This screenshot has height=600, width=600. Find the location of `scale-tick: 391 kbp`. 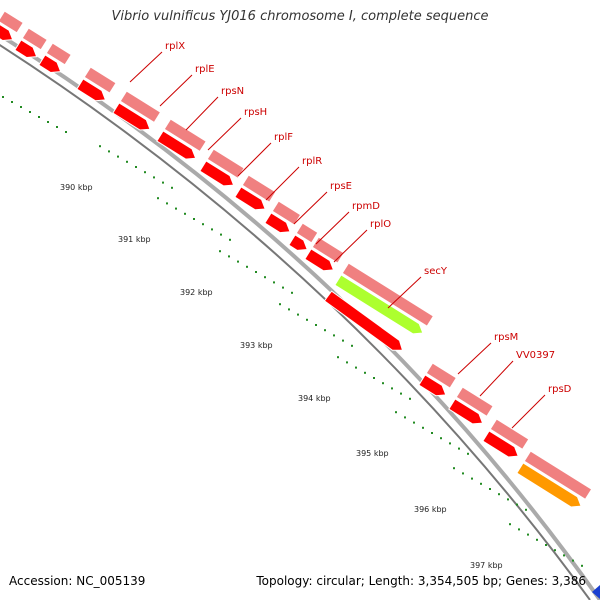

scale-tick: 391 kbp is located at coordinates (174, 220).